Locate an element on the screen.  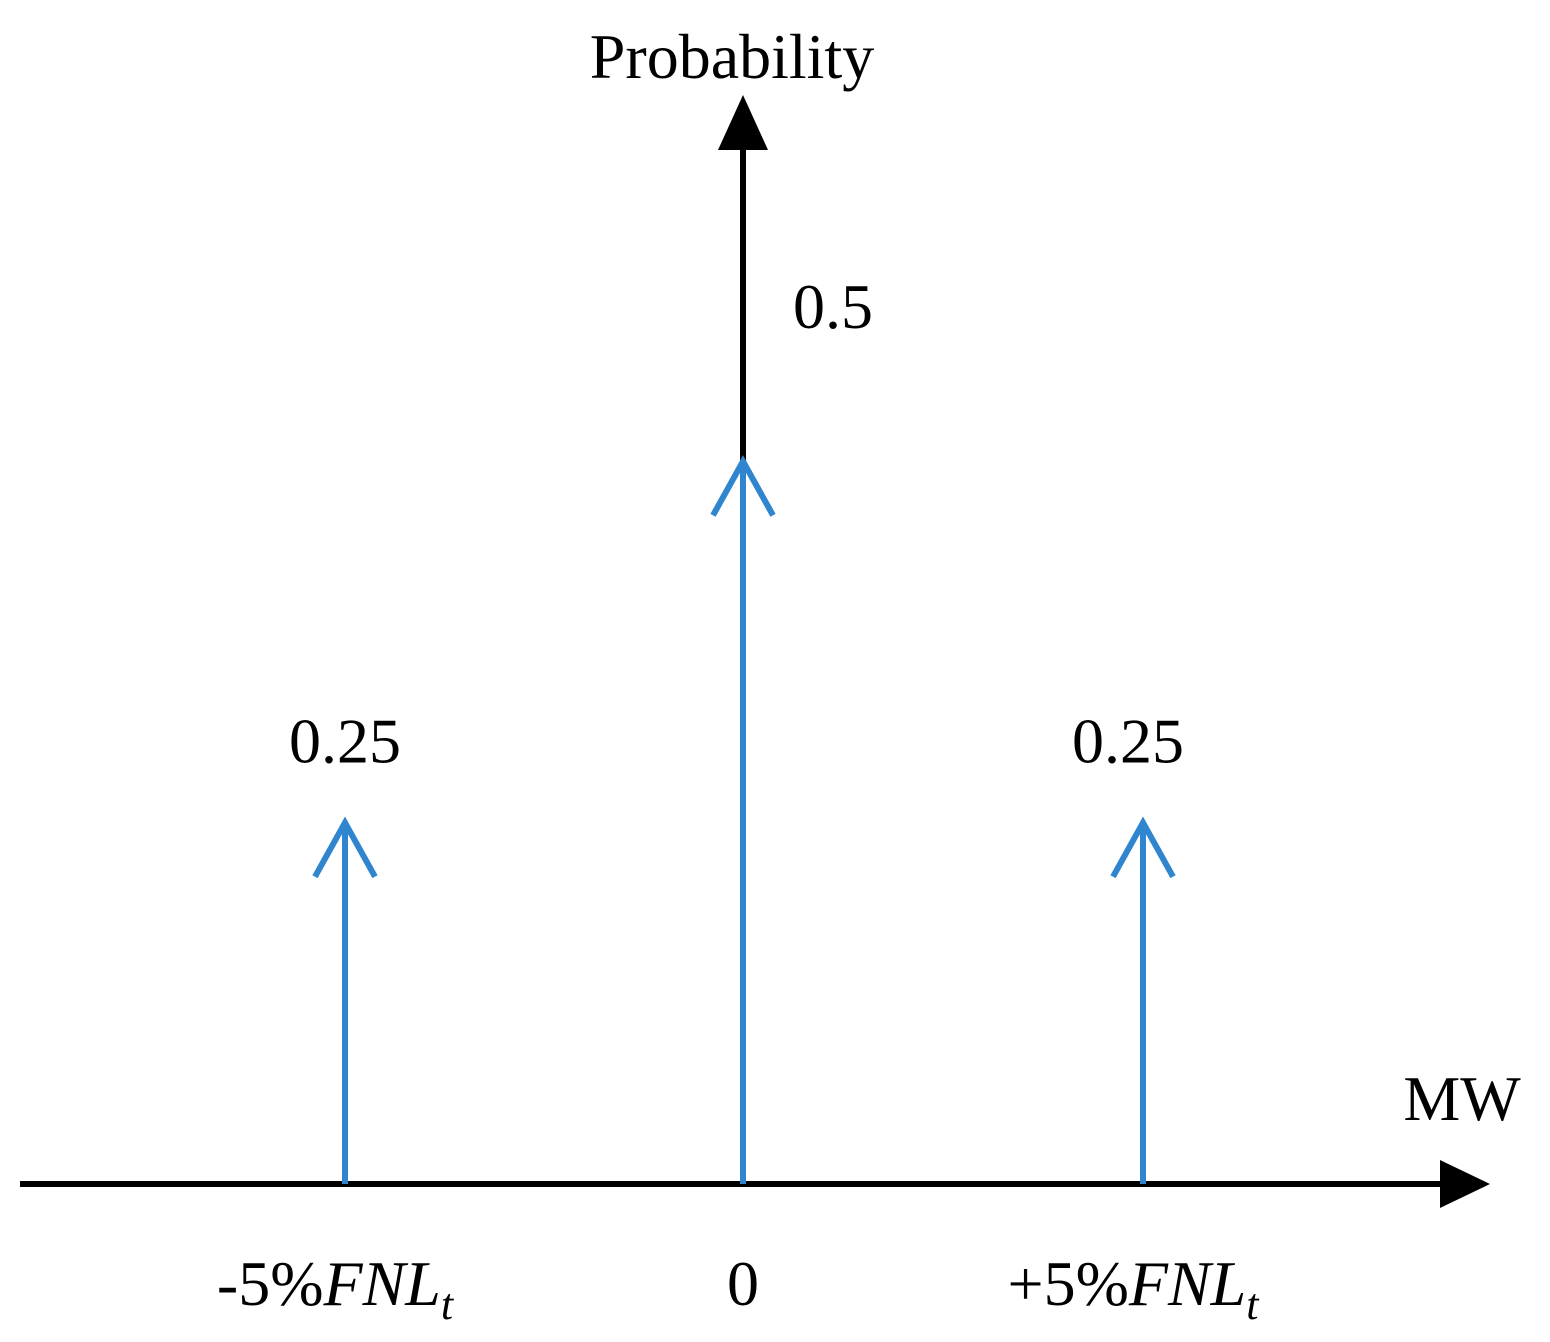
x-axis-arrowhead is located at coordinates (1465, 1184).